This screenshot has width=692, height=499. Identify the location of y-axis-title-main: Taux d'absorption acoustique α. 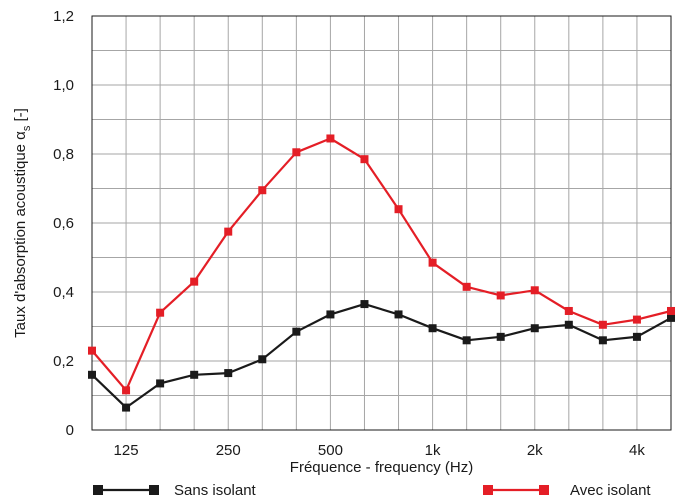
(20, 234).